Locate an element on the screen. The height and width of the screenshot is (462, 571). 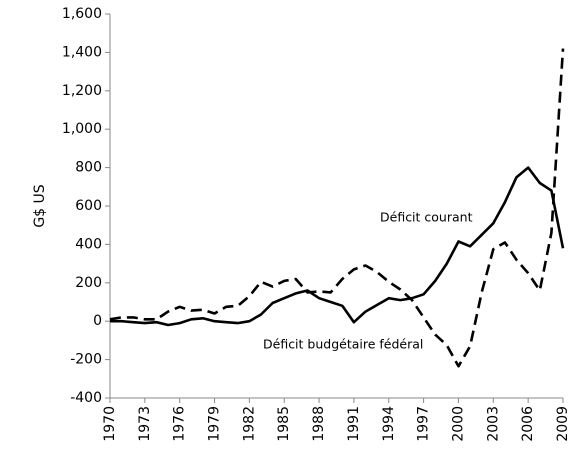
y-tick-label: 600 is located at coordinates (88, 206).